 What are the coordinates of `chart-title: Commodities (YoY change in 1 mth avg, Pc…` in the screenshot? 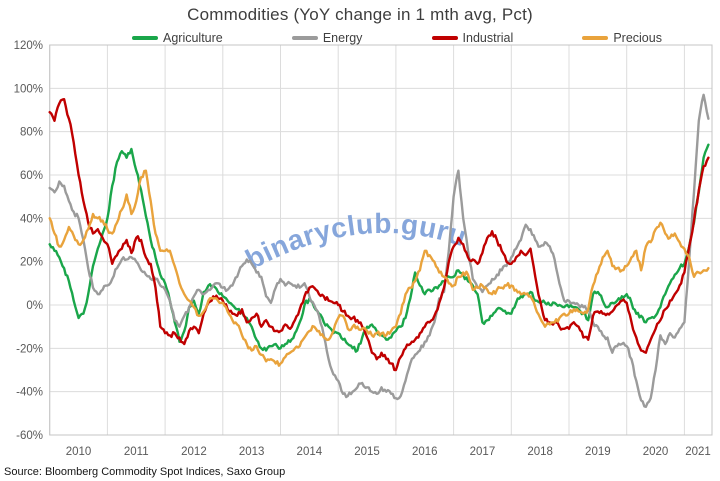 It's located at (360, 14).